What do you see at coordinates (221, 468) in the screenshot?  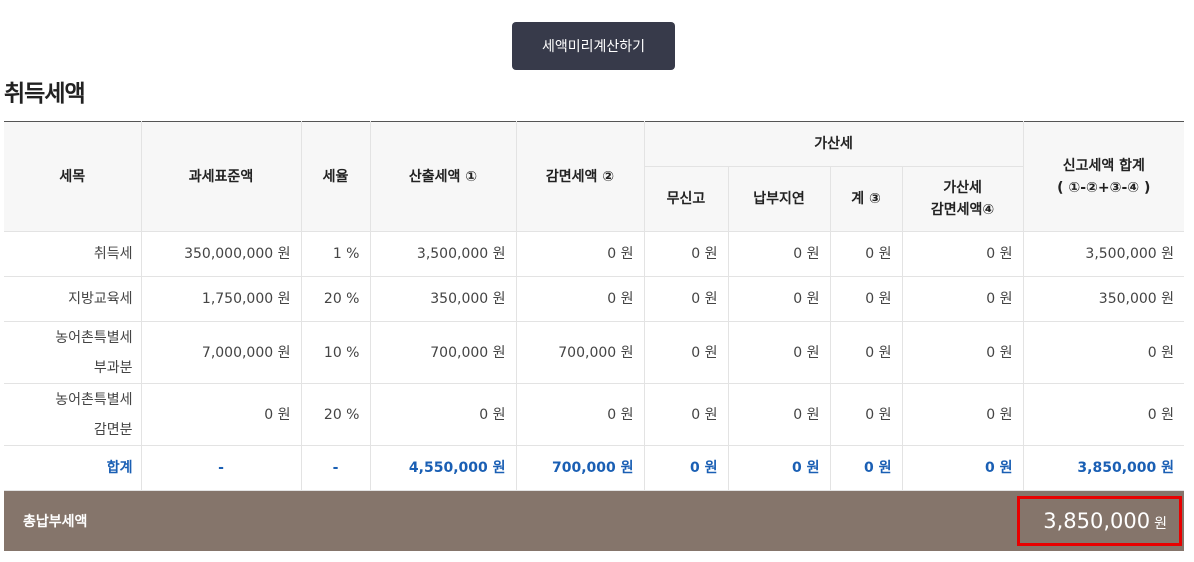 I see `total-tax-base: -` at bounding box center [221, 468].